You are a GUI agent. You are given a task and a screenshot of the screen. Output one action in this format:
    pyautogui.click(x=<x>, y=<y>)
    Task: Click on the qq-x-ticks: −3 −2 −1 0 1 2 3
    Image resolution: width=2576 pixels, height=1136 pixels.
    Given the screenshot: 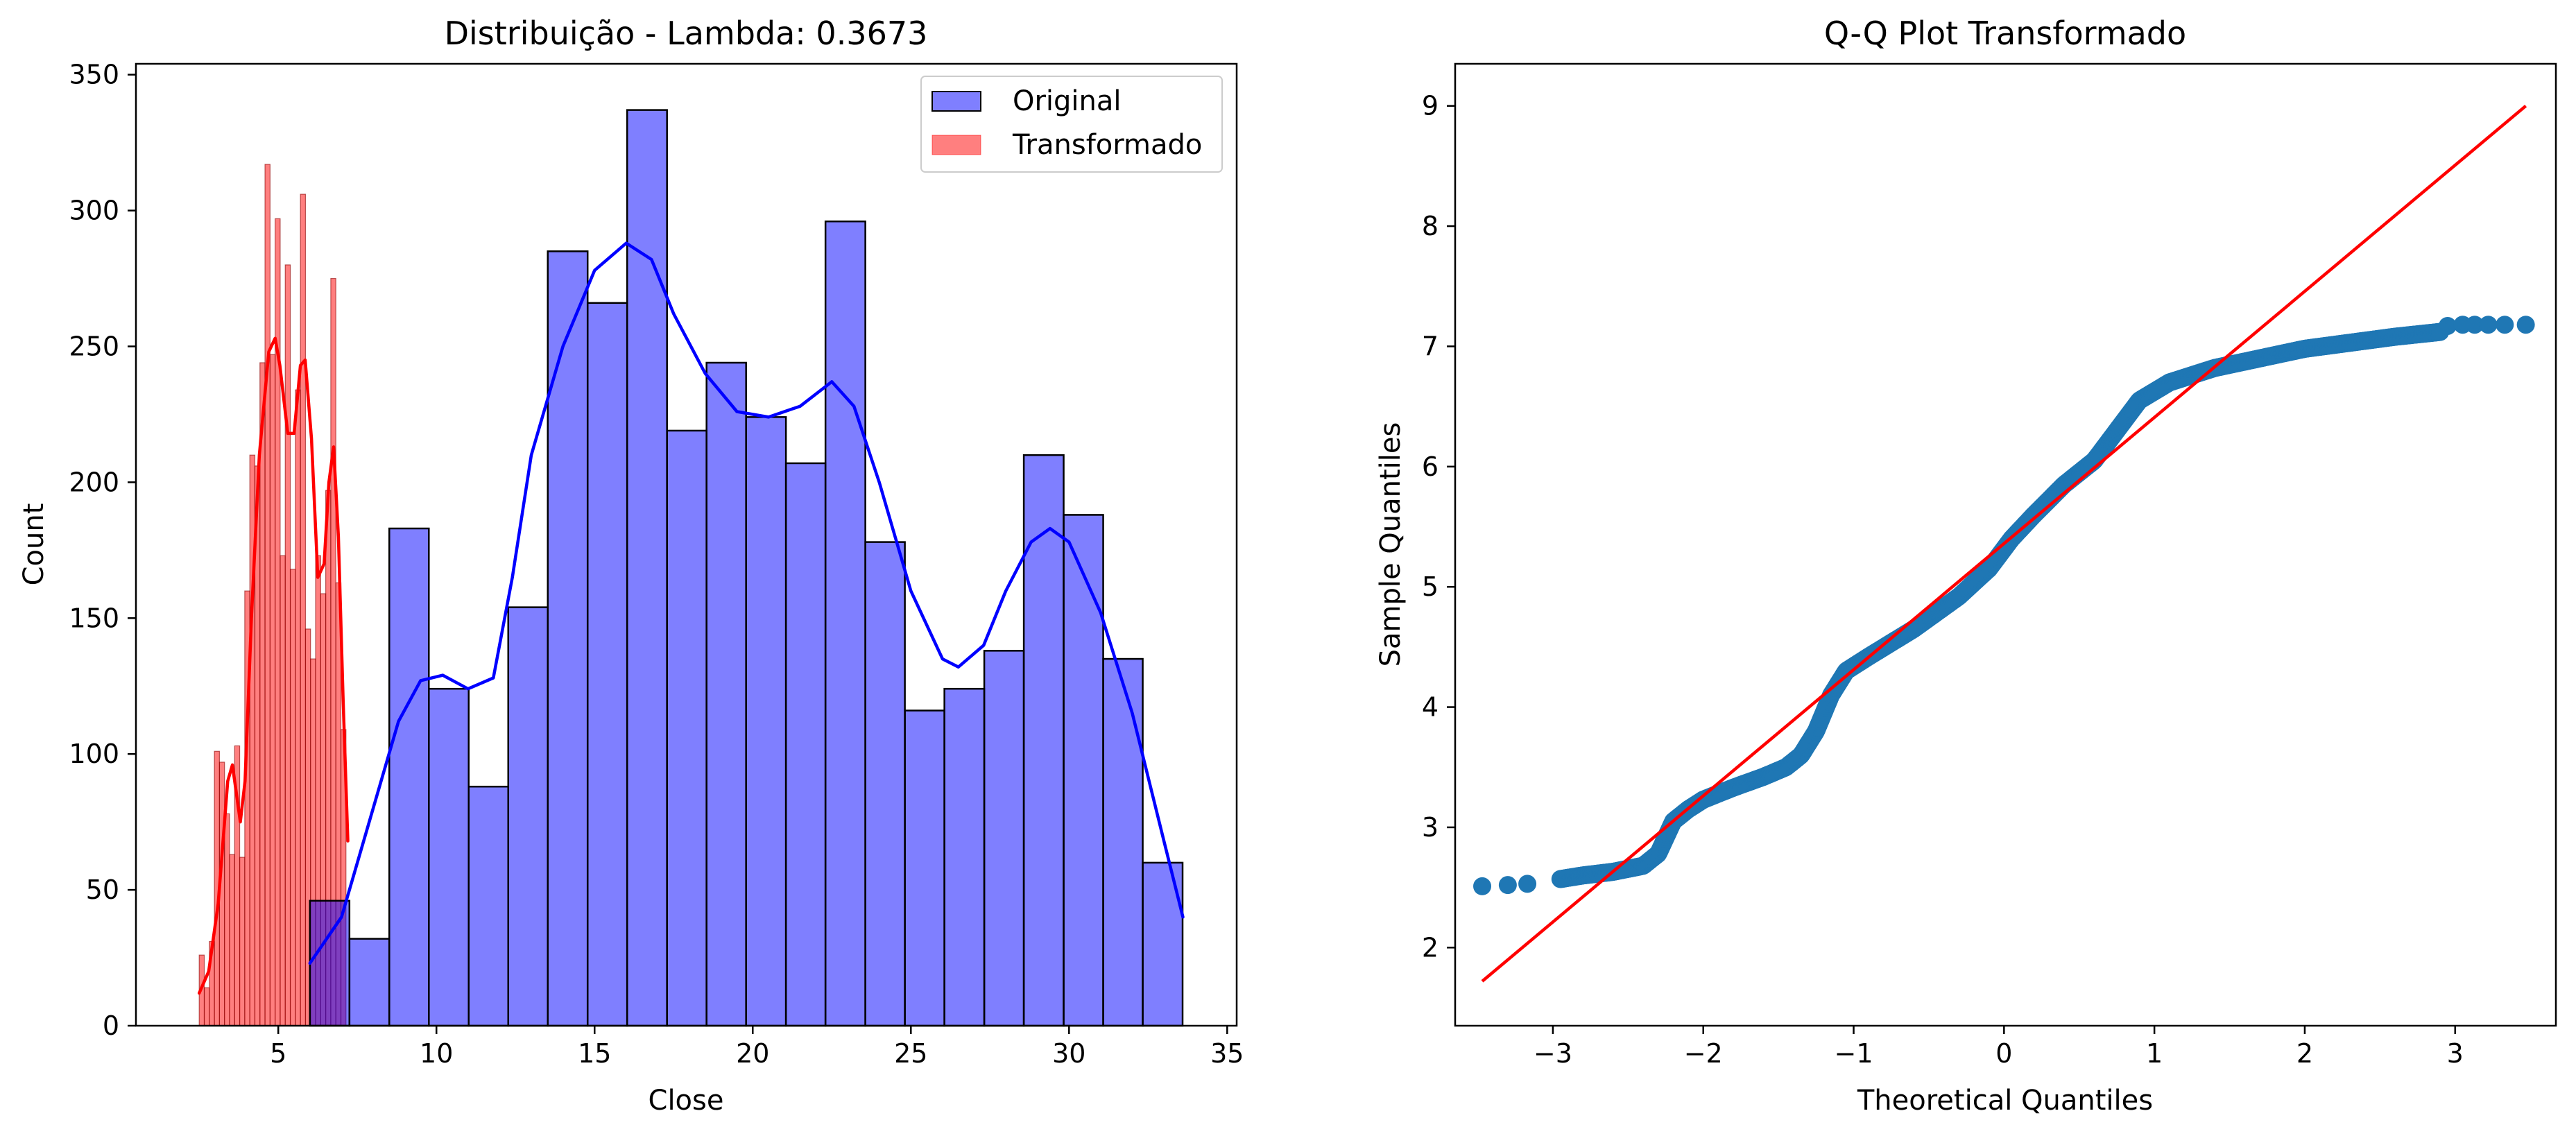 What is the action you would take?
    pyautogui.click(x=1999, y=1047)
    